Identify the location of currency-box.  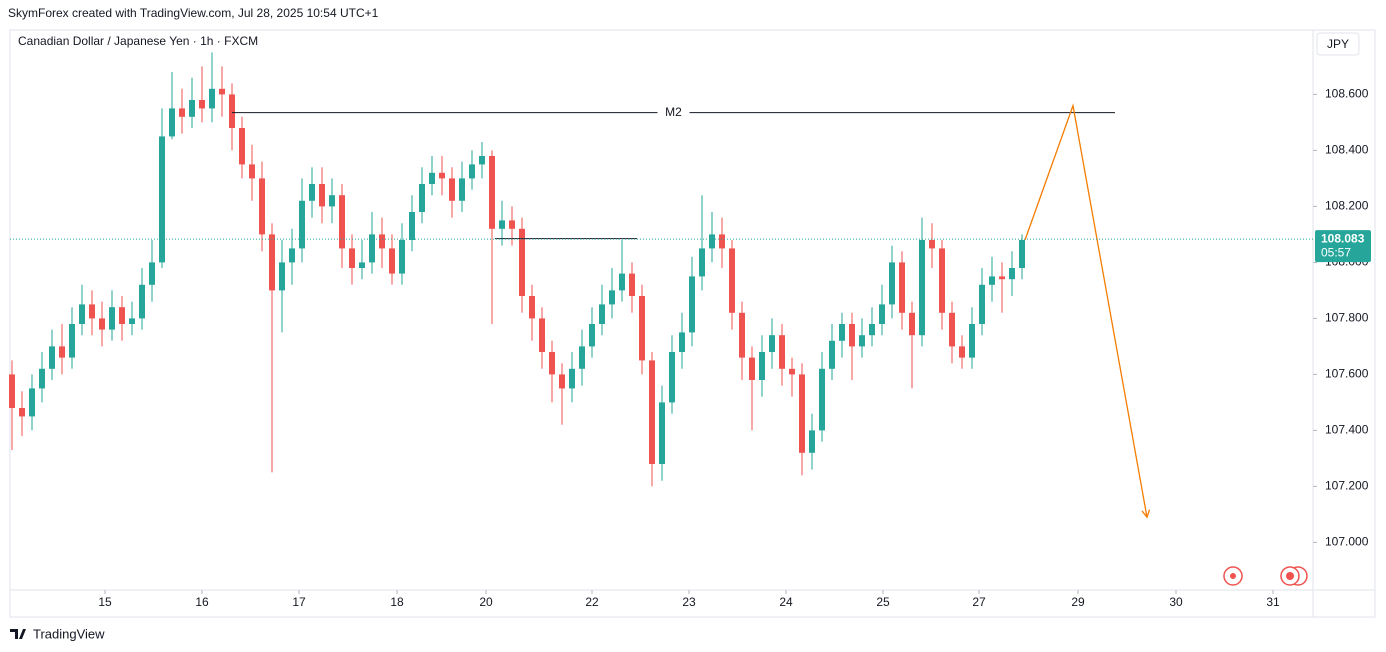
(1338, 44).